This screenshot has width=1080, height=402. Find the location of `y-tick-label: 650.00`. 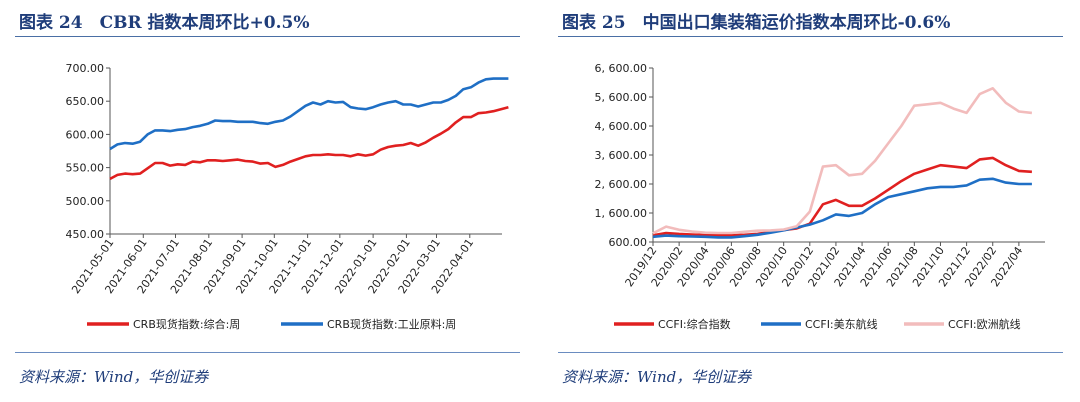

y-tick-label: 650.00 is located at coordinates (85, 101).